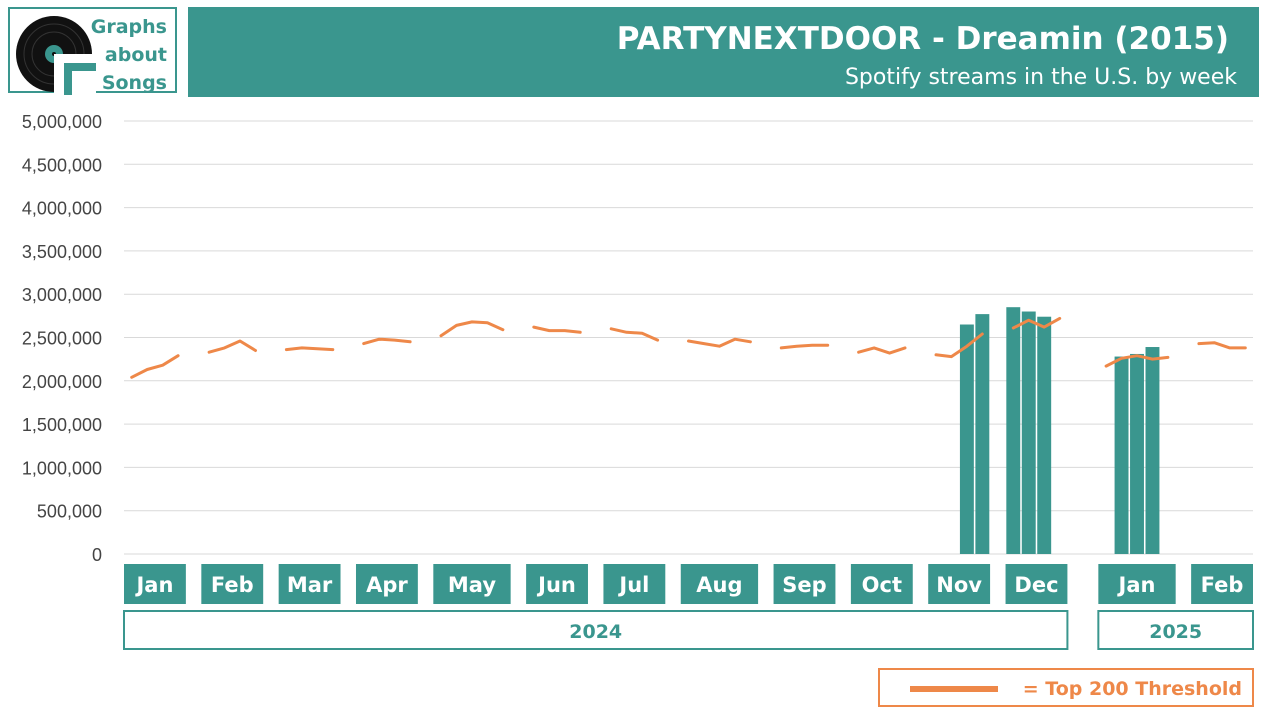 The width and height of the screenshot is (1280, 720). I want to click on legend-threshold-swatch, so click(954, 689).